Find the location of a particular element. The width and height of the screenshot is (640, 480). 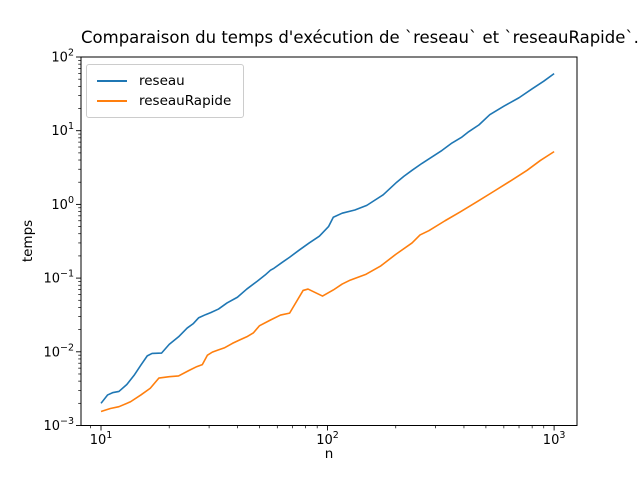

y-tick-label: 10⁻³ is located at coordinates (58, 425).